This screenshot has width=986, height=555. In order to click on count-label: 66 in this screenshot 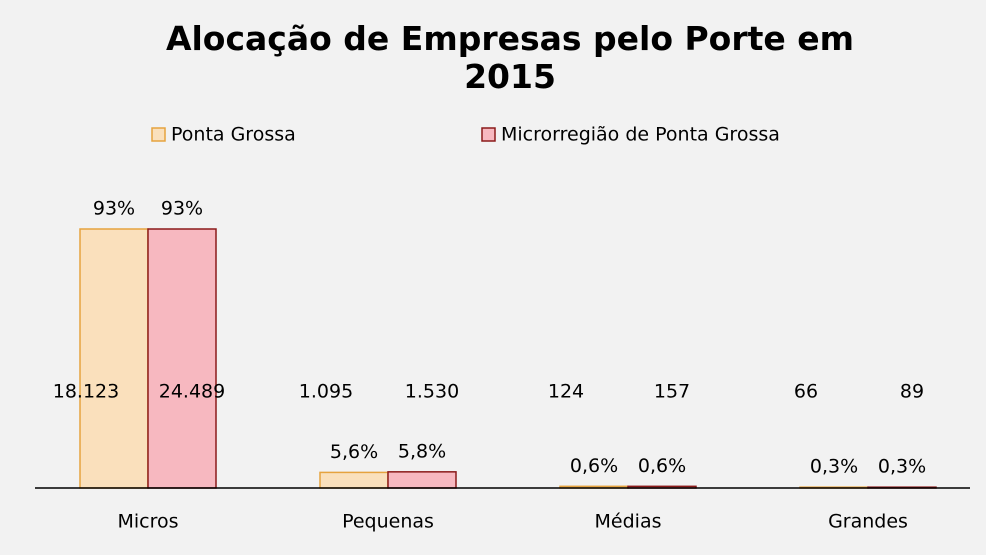, I will do `click(806, 392)`.